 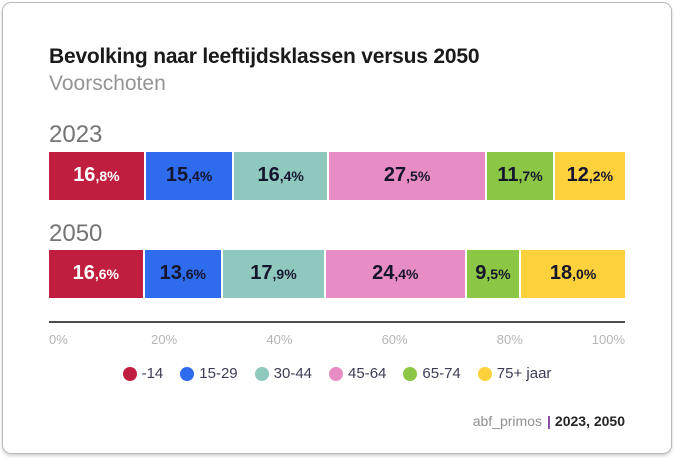 I want to click on segment-value-int: 9, so click(x=481, y=273).